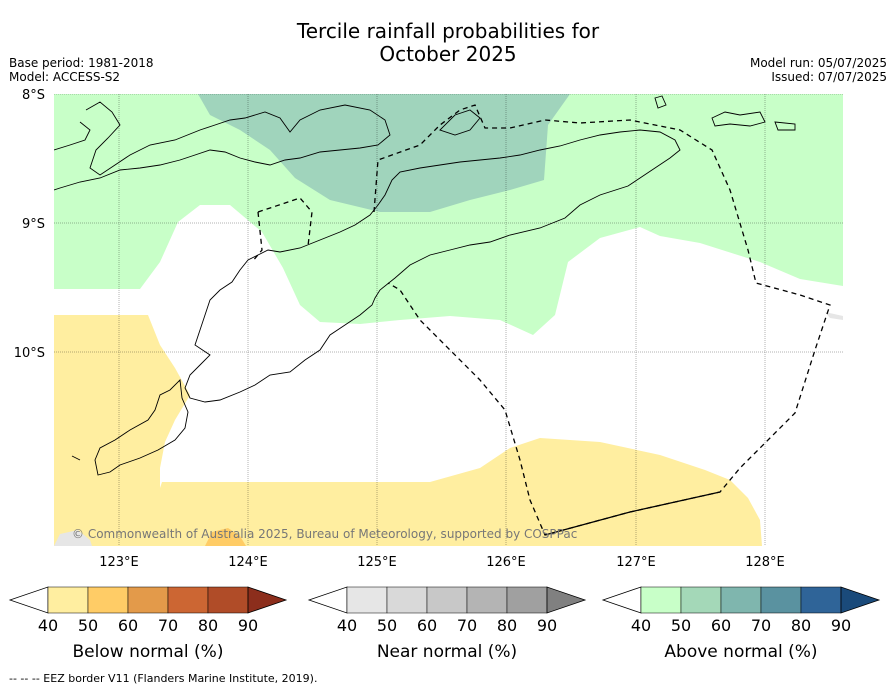 The width and height of the screenshot is (896, 690). I want to click on model-run: Model run: 05/07/2025, so click(818, 63).